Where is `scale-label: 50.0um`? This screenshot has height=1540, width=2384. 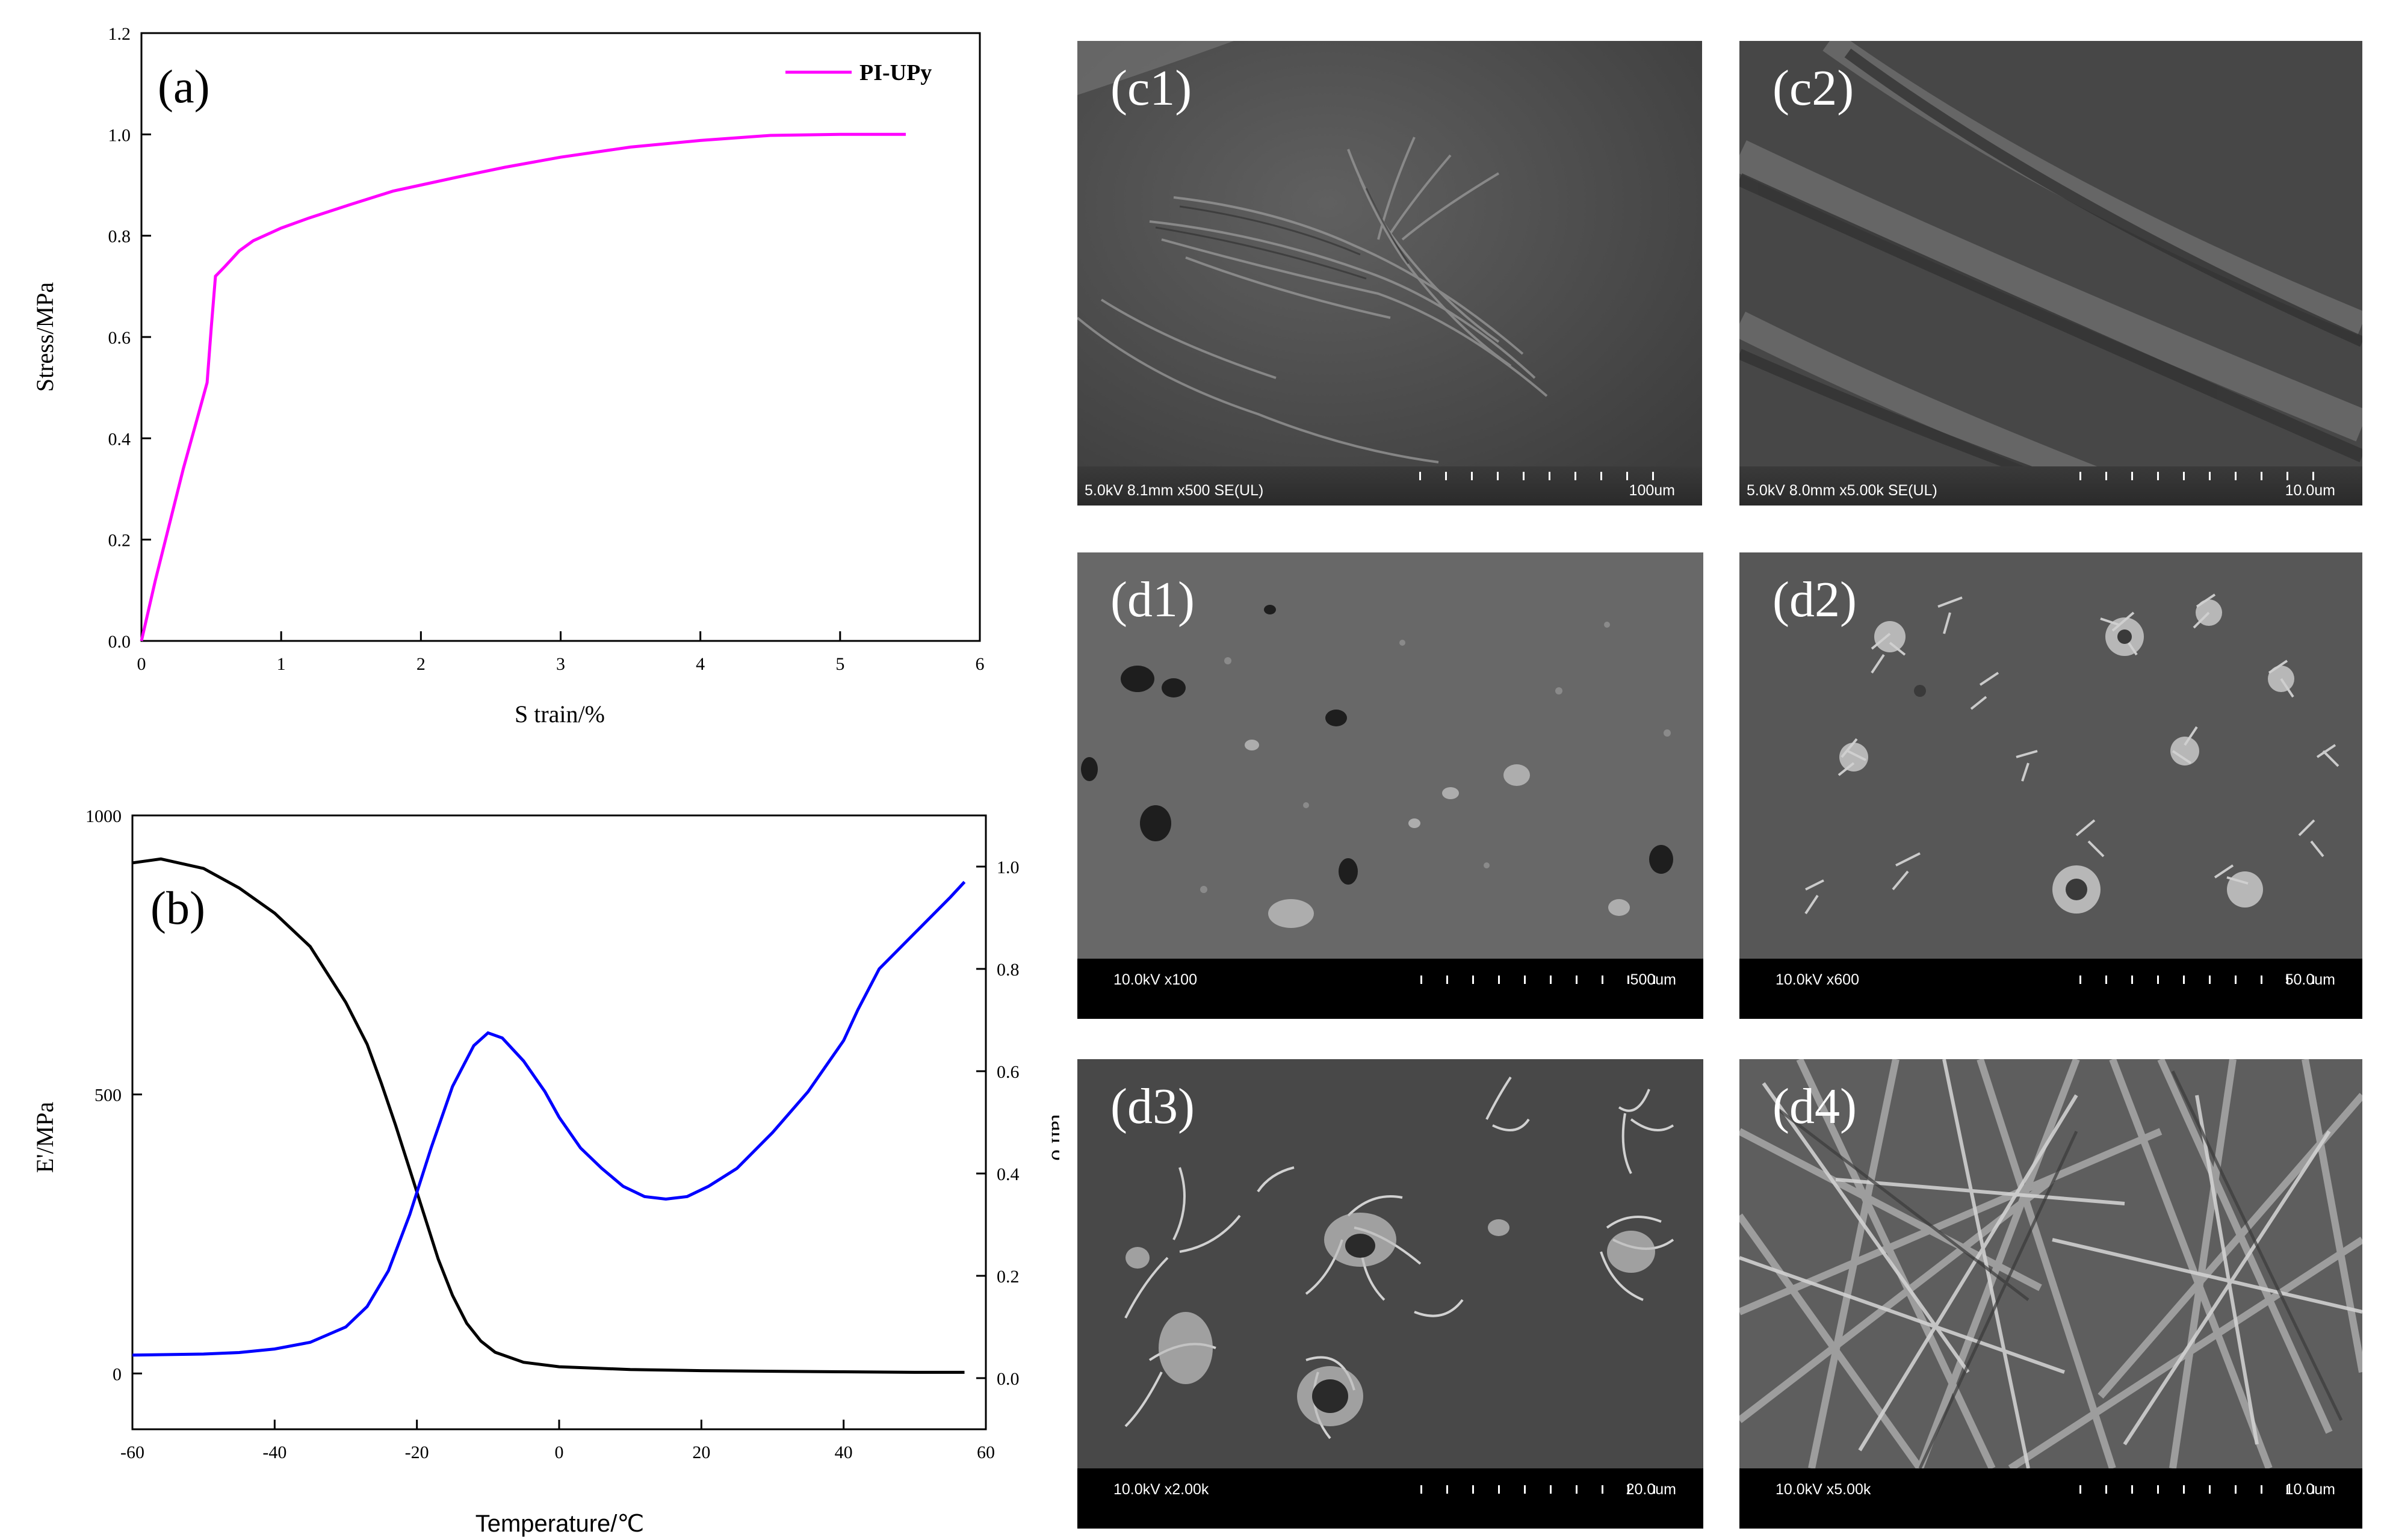
scale-label: 50.0um is located at coordinates (2310, 979).